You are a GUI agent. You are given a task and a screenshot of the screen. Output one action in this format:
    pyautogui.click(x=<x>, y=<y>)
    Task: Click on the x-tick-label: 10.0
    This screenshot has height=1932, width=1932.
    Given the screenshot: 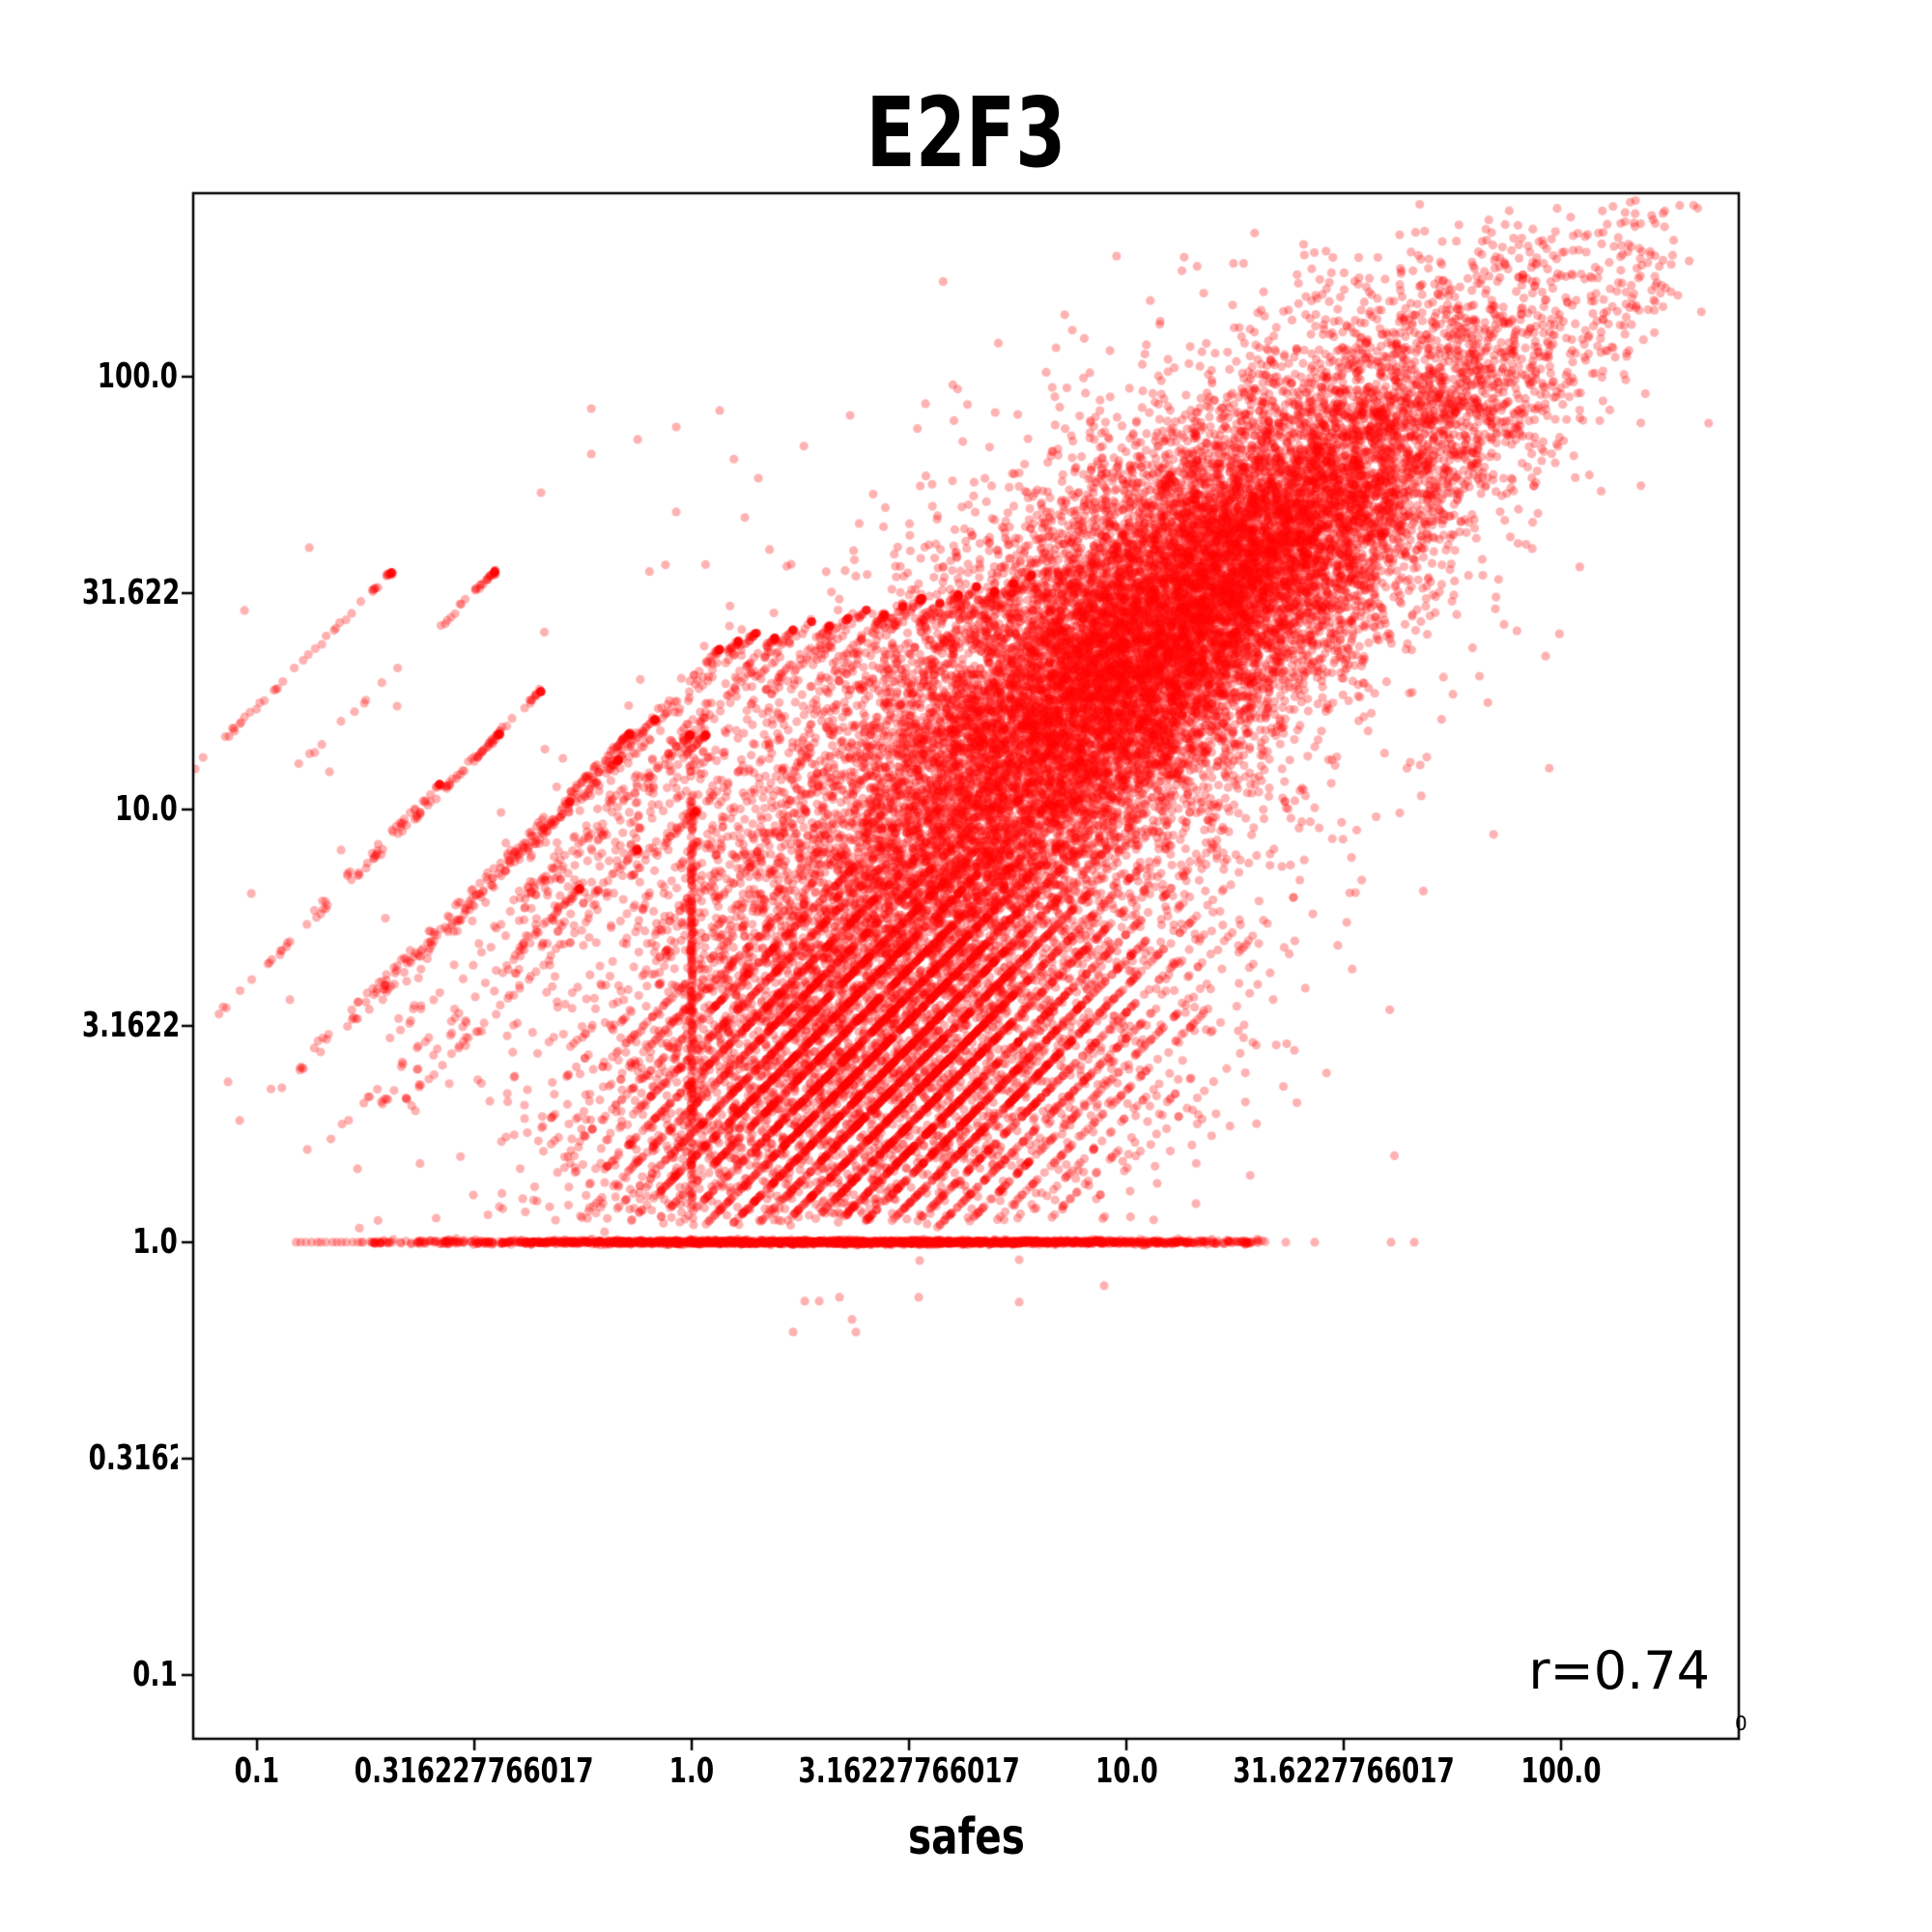 What is the action you would take?
    pyautogui.click(x=1126, y=1771)
    